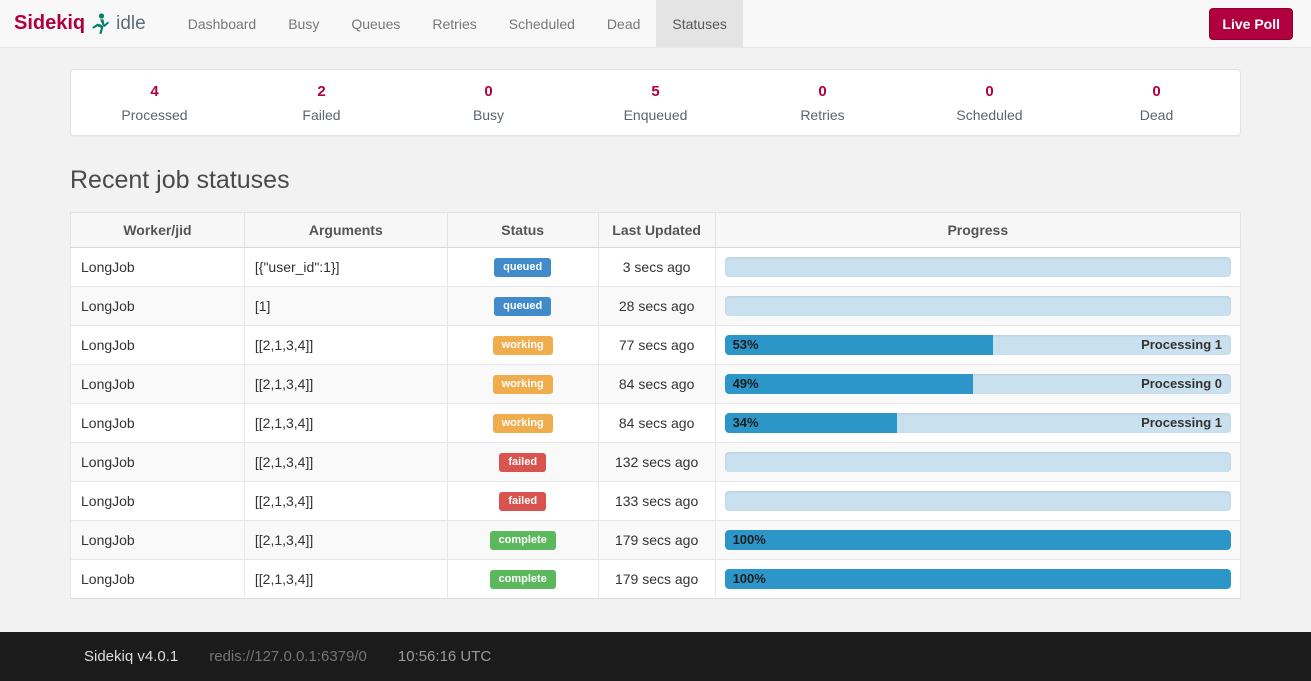 The width and height of the screenshot is (1311, 681). Describe the element at coordinates (1156, 103) in the screenshot. I see `stat-dead: 0 Dead` at that location.